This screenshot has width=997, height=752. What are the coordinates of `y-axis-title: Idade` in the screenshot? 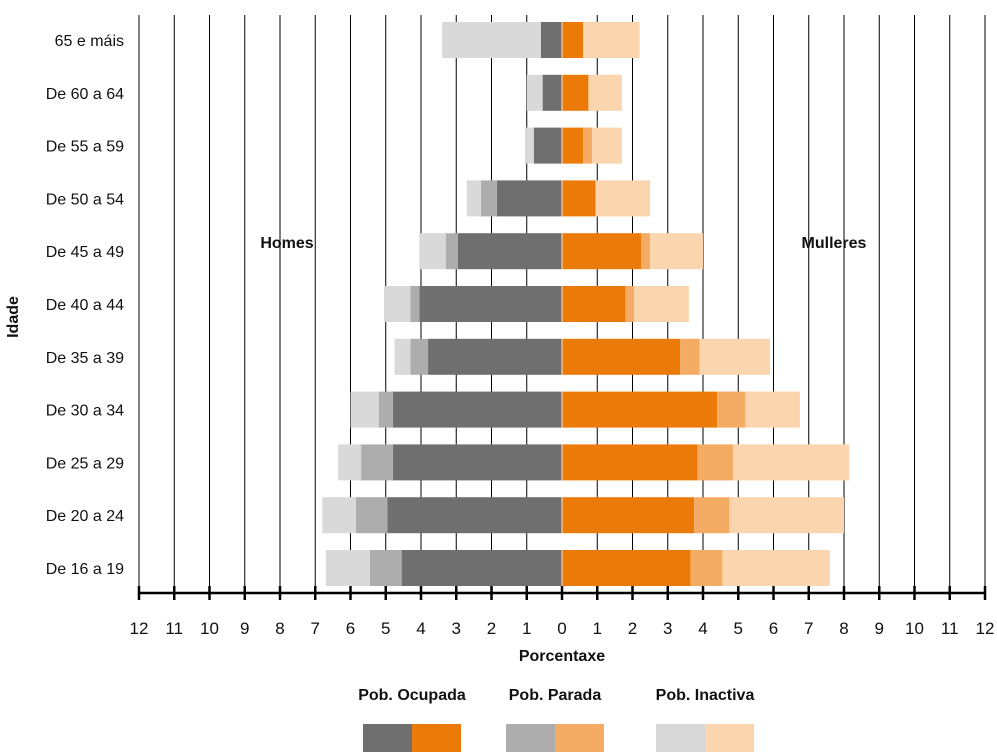 It's located at (13, 317).